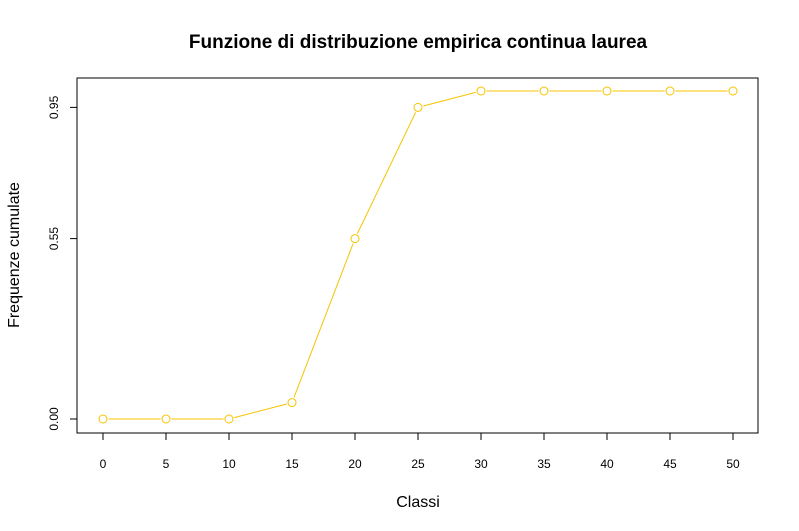 This screenshot has height=531, width=799. Describe the element at coordinates (54, 239) in the screenshot. I see `y-tick-label: 0.55` at that location.